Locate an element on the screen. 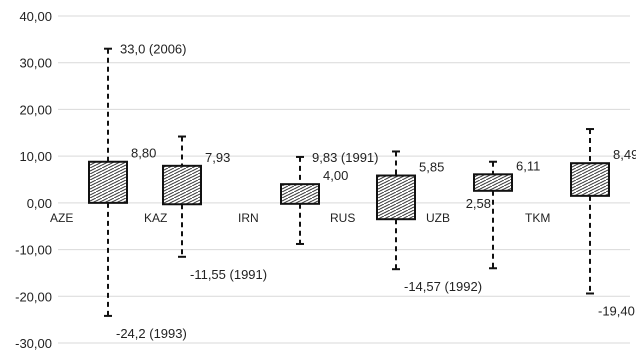 The height and width of the screenshot is (352, 636). y-tick-label: -20,00 is located at coordinates (33, 296).